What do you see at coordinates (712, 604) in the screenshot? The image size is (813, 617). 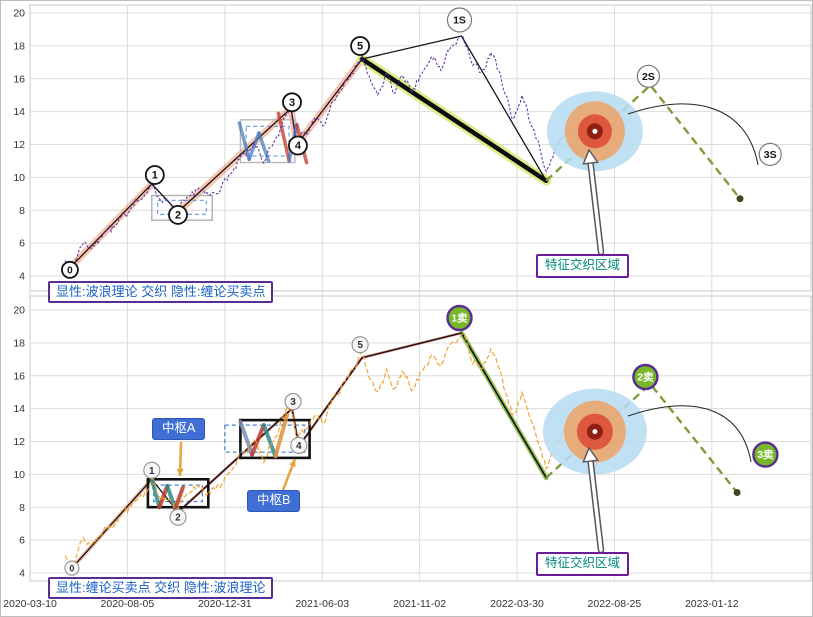 I see `x-axis-label: 2023-01-12` at bounding box center [712, 604].